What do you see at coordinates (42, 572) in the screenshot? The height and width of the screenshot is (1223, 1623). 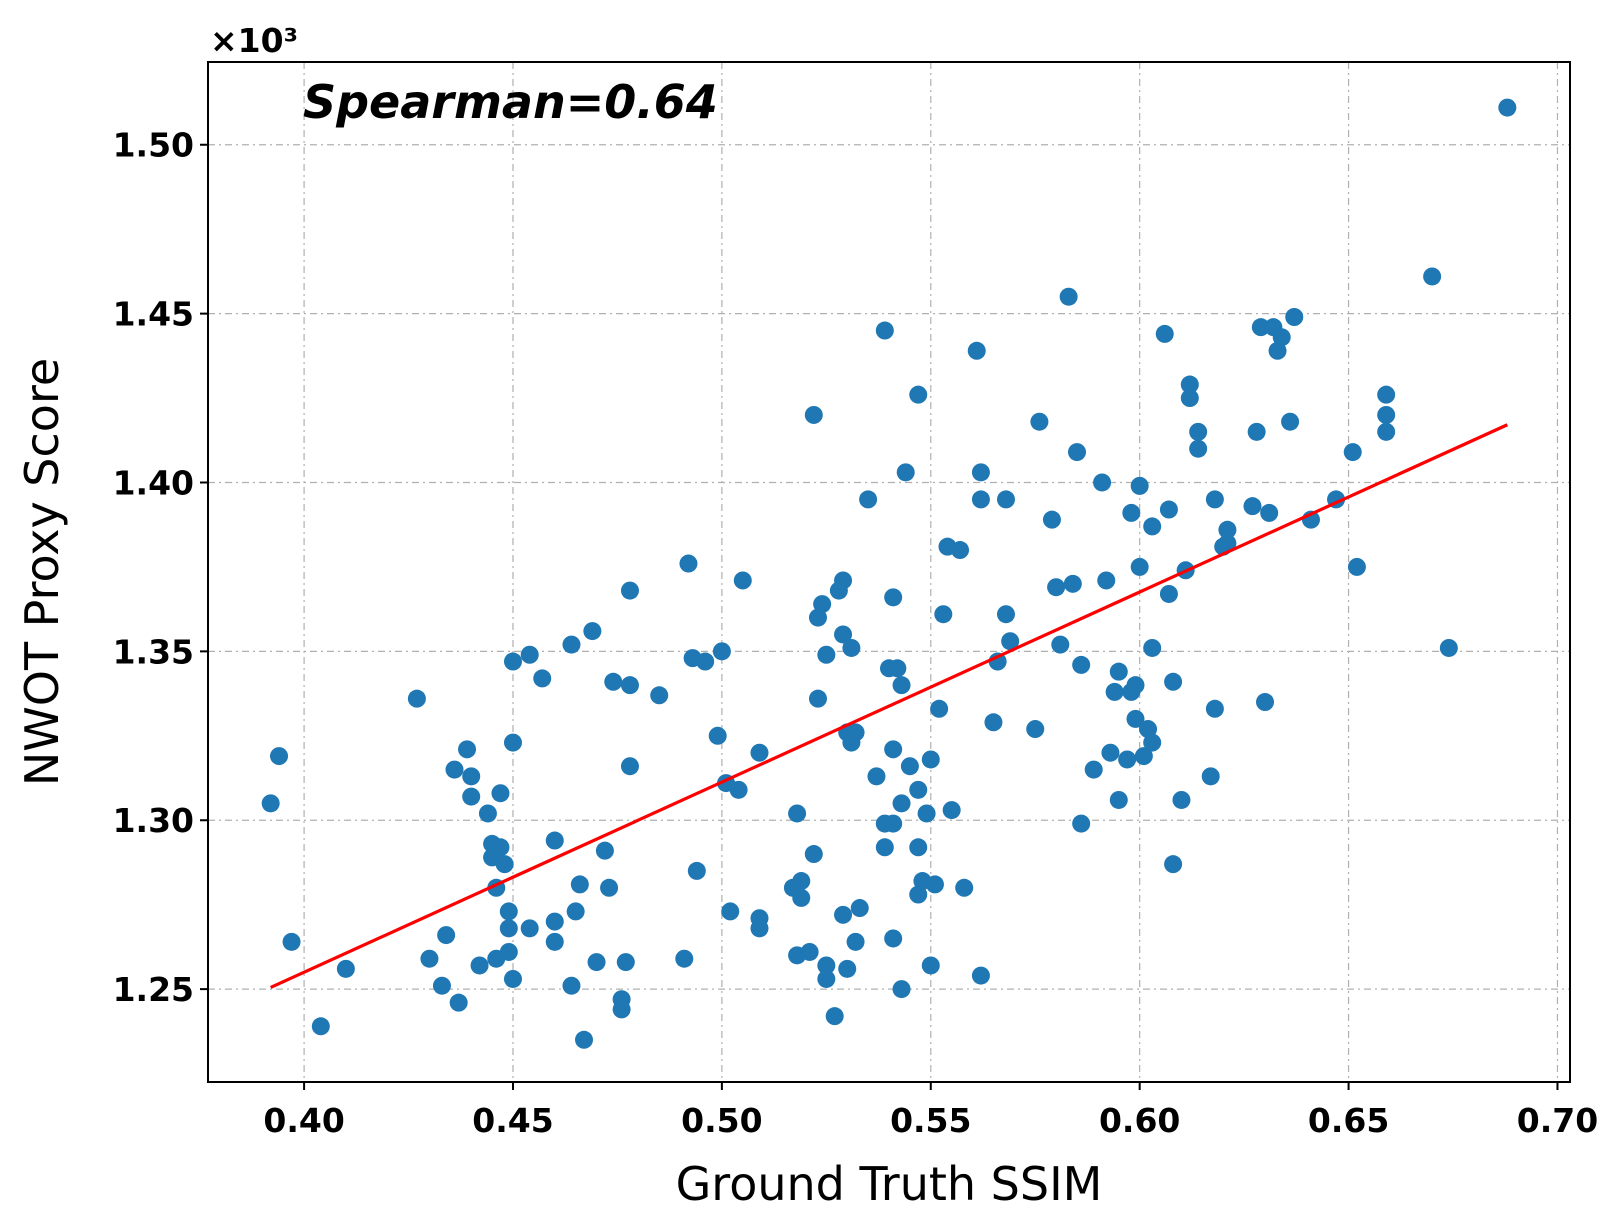 I see `y-axis-title: NWOT Proxy Score` at bounding box center [42, 572].